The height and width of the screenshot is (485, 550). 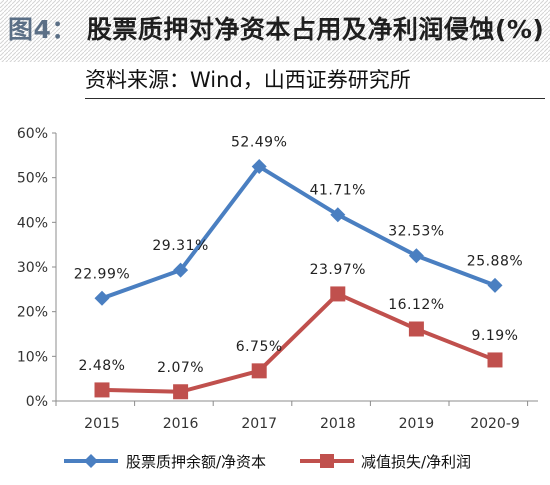 What do you see at coordinates (32, 357) in the screenshot?
I see `y-tick-label: 10%` at bounding box center [32, 357].